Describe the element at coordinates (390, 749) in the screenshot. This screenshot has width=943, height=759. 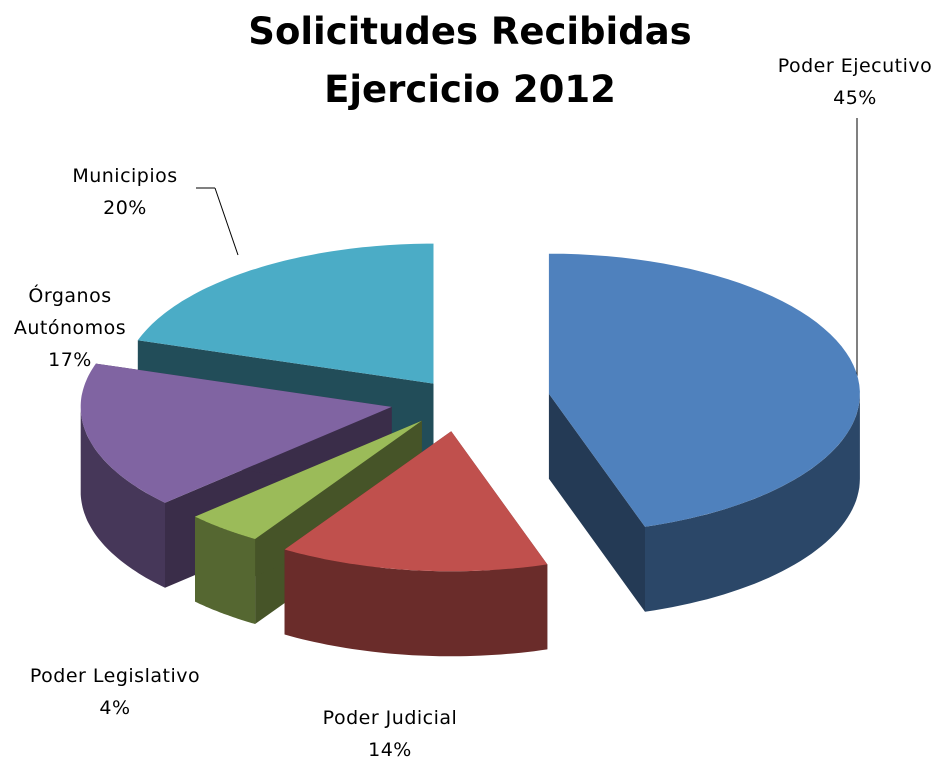
I see `value-label: 14%` at that location.